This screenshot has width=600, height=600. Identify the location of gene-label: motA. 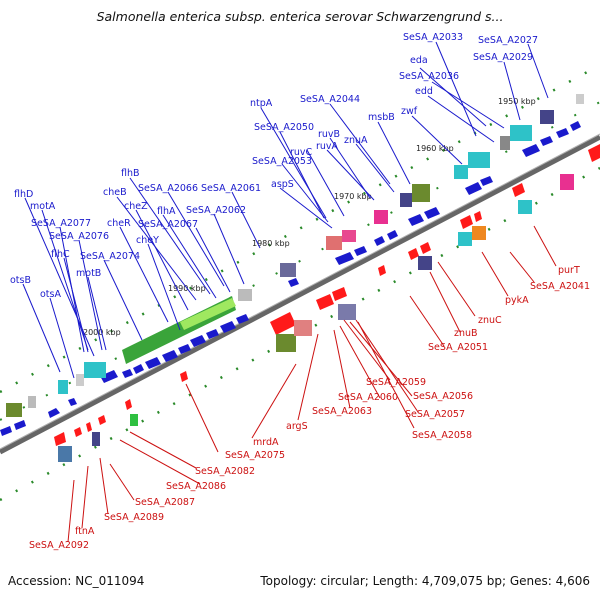
(43, 206).